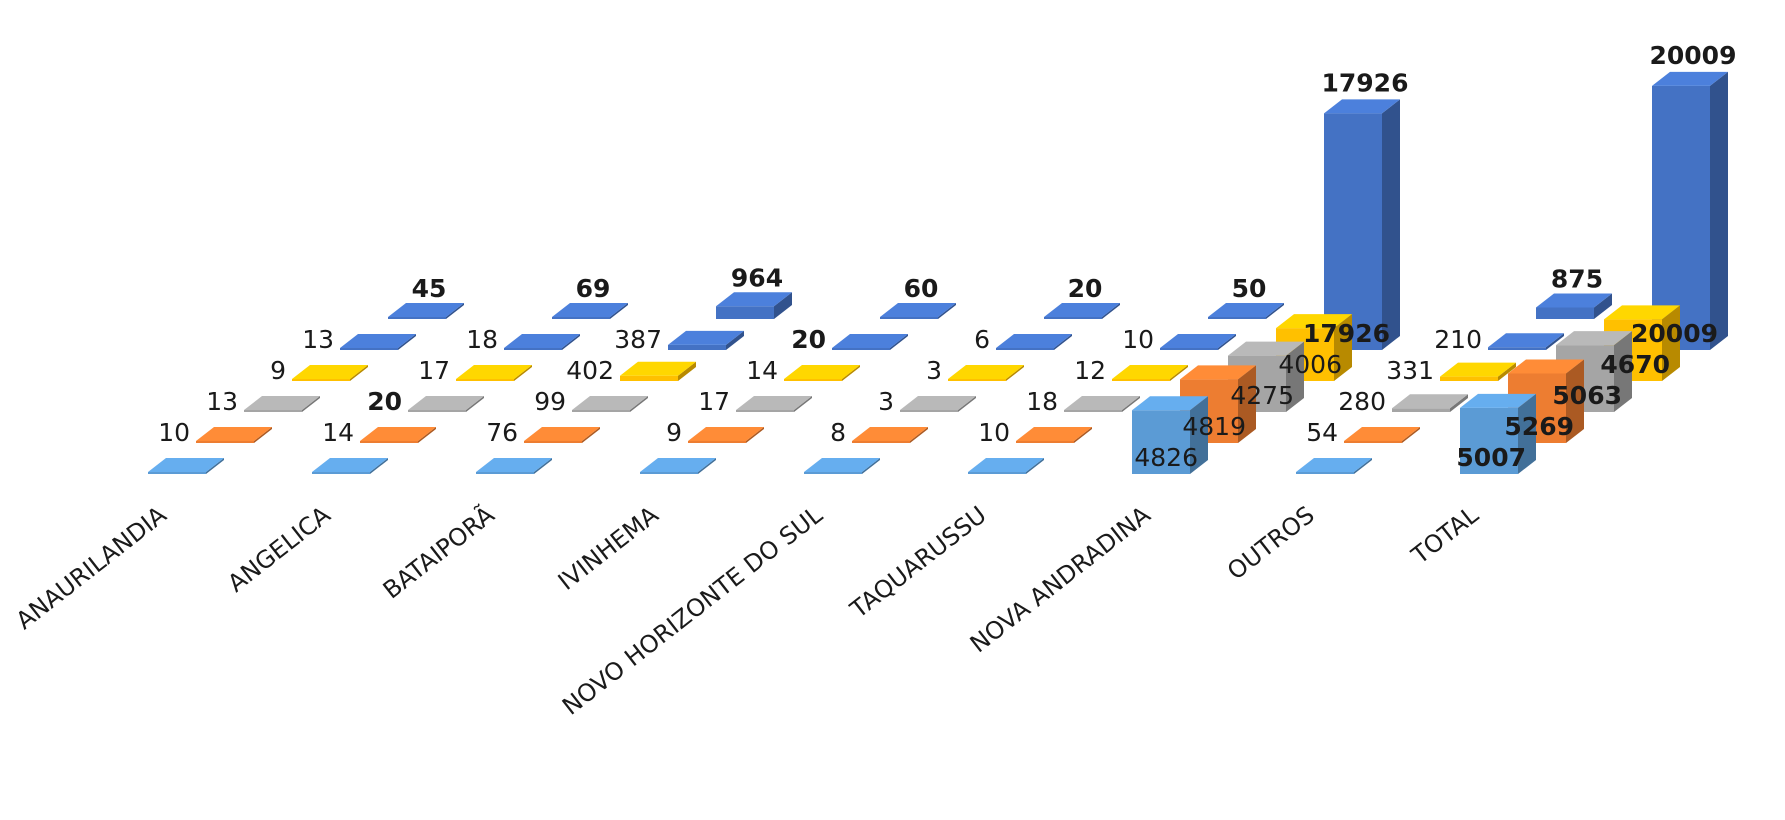 This screenshot has width=1785, height=820. What do you see at coordinates (429, 288) in the screenshot?
I see `data-label-r5-0: 45` at bounding box center [429, 288].